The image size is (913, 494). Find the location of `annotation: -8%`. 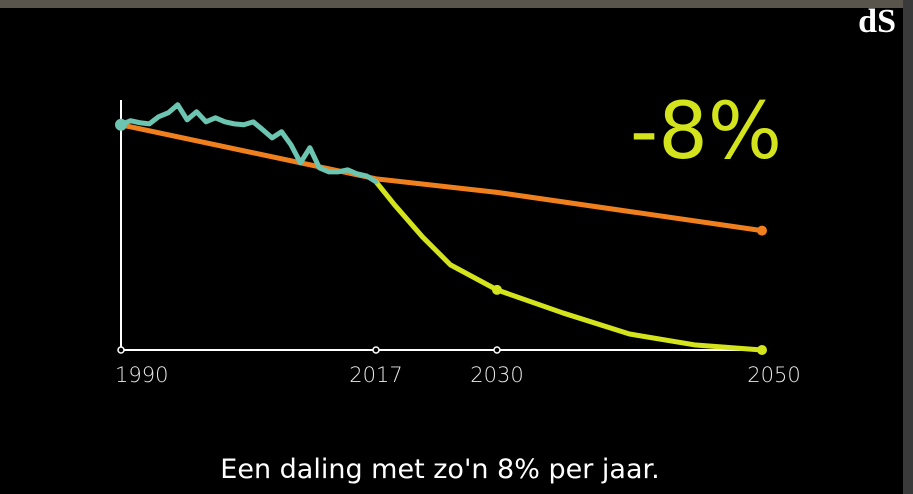

annotation: -8% is located at coordinates (706, 132).